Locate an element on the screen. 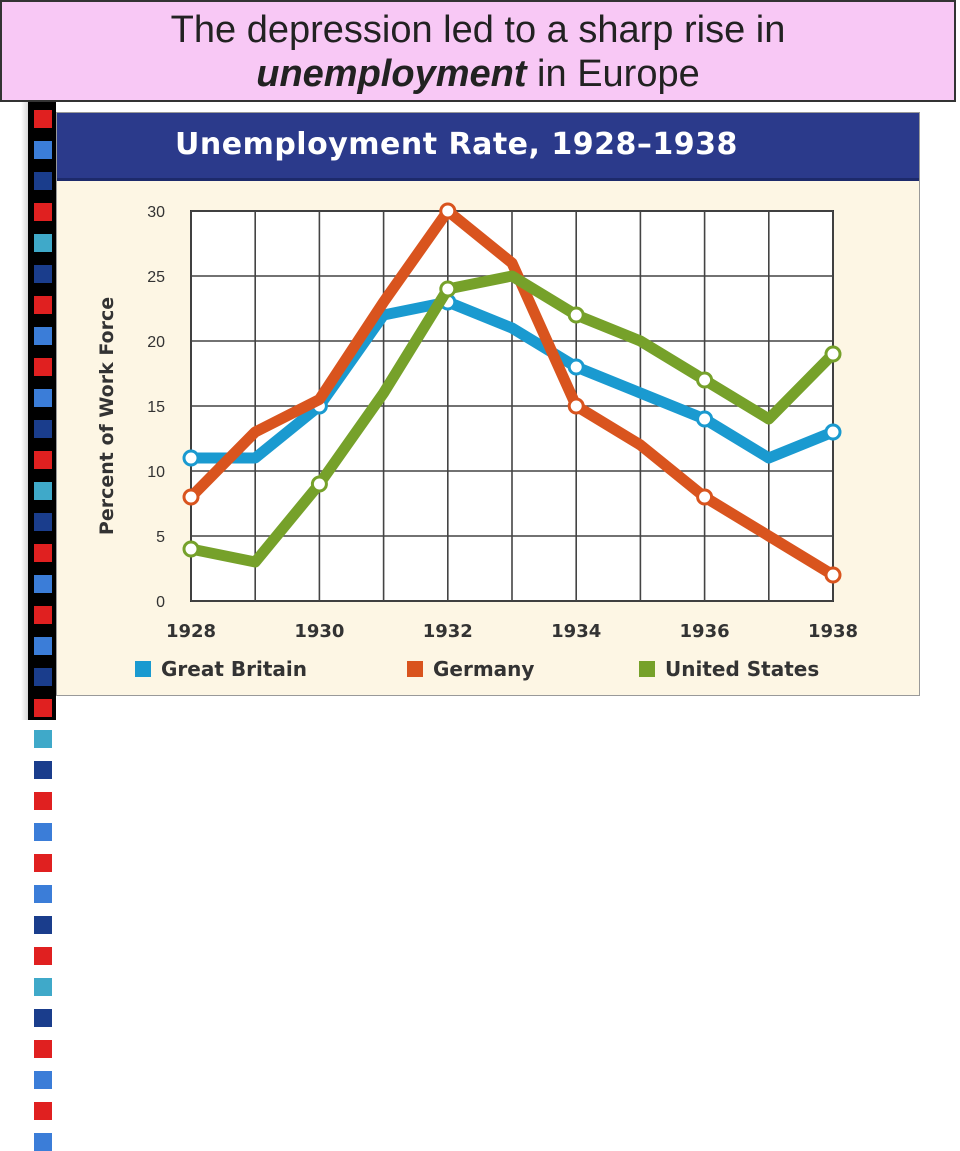 This screenshot has height=1151, width=960. slide-title-emphasis: unemployment is located at coordinates (391, 74).